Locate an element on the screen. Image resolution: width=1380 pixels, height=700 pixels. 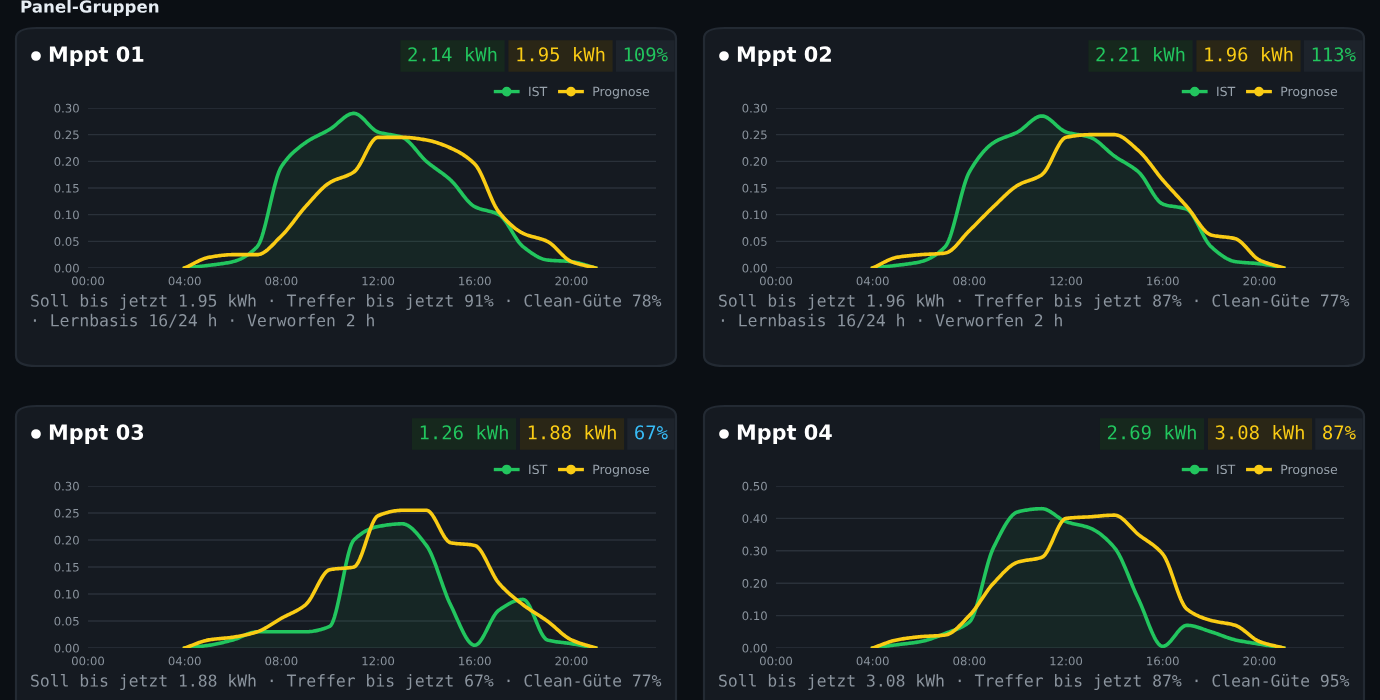
text: 109% is located at coordinates (646, 54).